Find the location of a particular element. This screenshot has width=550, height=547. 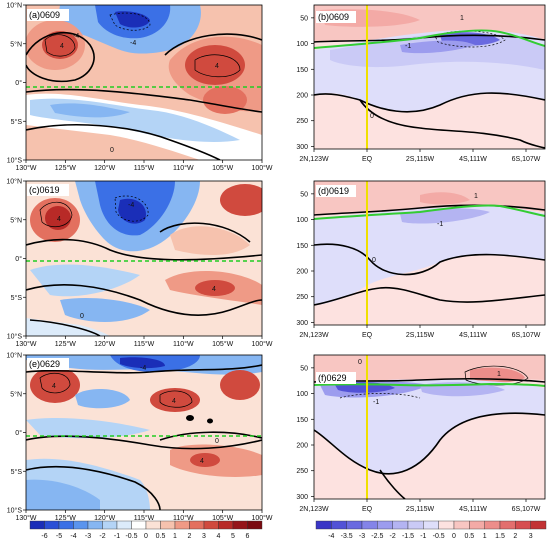

colorbar-right-label-13: 3 is located at coordinates (531, 536).